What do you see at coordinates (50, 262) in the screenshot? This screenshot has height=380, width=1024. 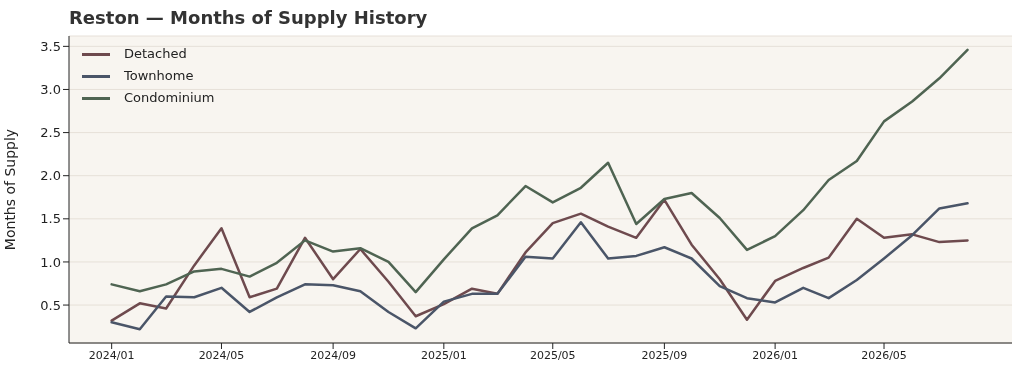 I see `y-tick-label: 1.0` at bounding box center [50, 262].